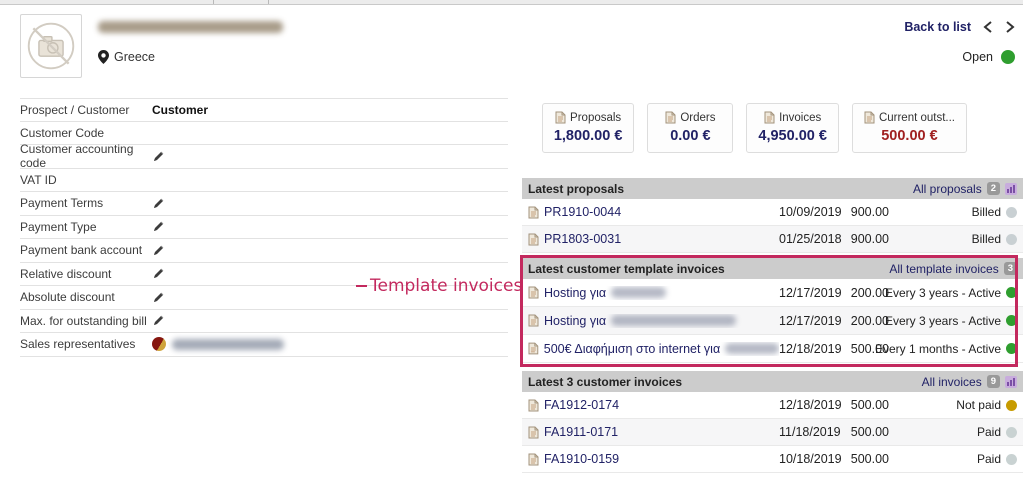 This screenshot has height=484, width=1023. Describe the element at coordinates (698, 117) in the screenshot. I see `summary-label: Orders` at that location.